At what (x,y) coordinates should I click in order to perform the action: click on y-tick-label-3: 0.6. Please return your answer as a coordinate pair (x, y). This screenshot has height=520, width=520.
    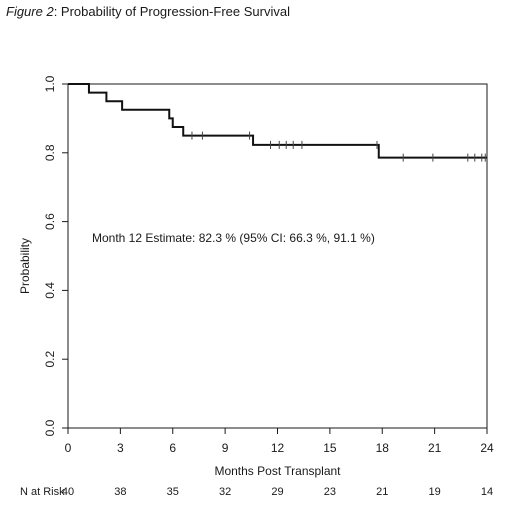
    Looking at the image, I should click on (50, 221).